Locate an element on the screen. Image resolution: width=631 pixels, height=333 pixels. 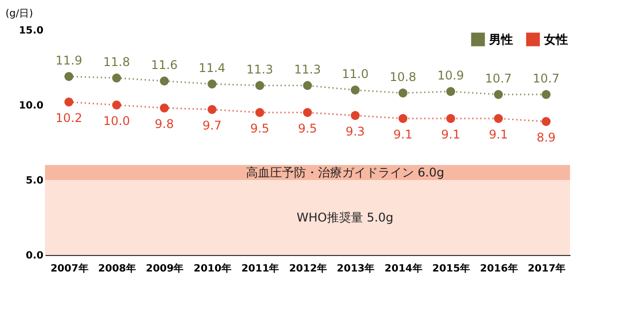
x-tick-label: 2007年 is located at coordinates (69, 268).